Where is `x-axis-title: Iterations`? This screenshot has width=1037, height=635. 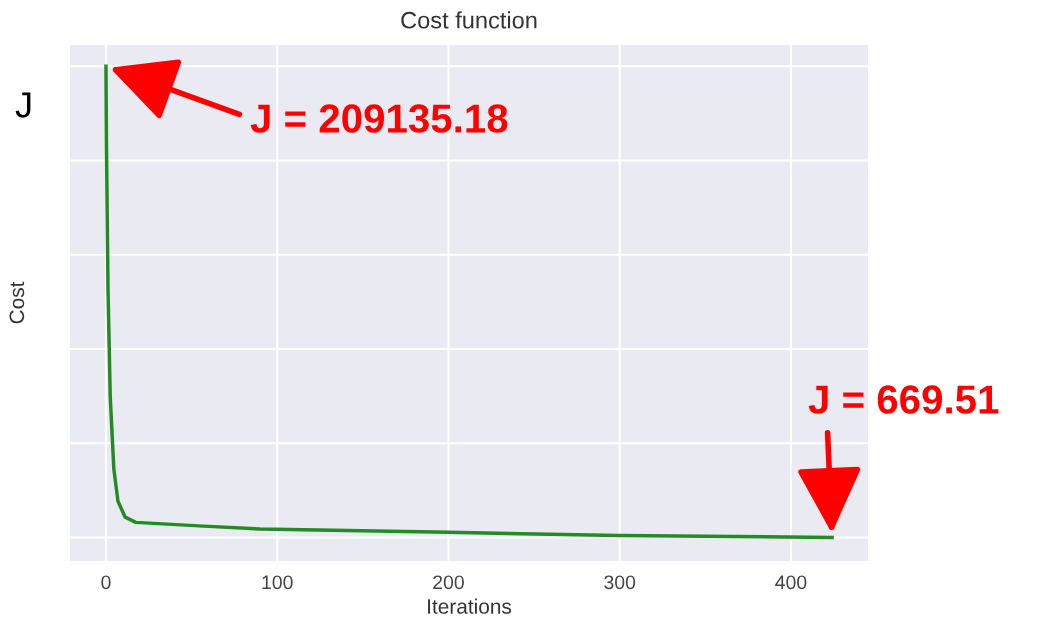 x-axis-title: Iterations is located at coordinates (470, 606).